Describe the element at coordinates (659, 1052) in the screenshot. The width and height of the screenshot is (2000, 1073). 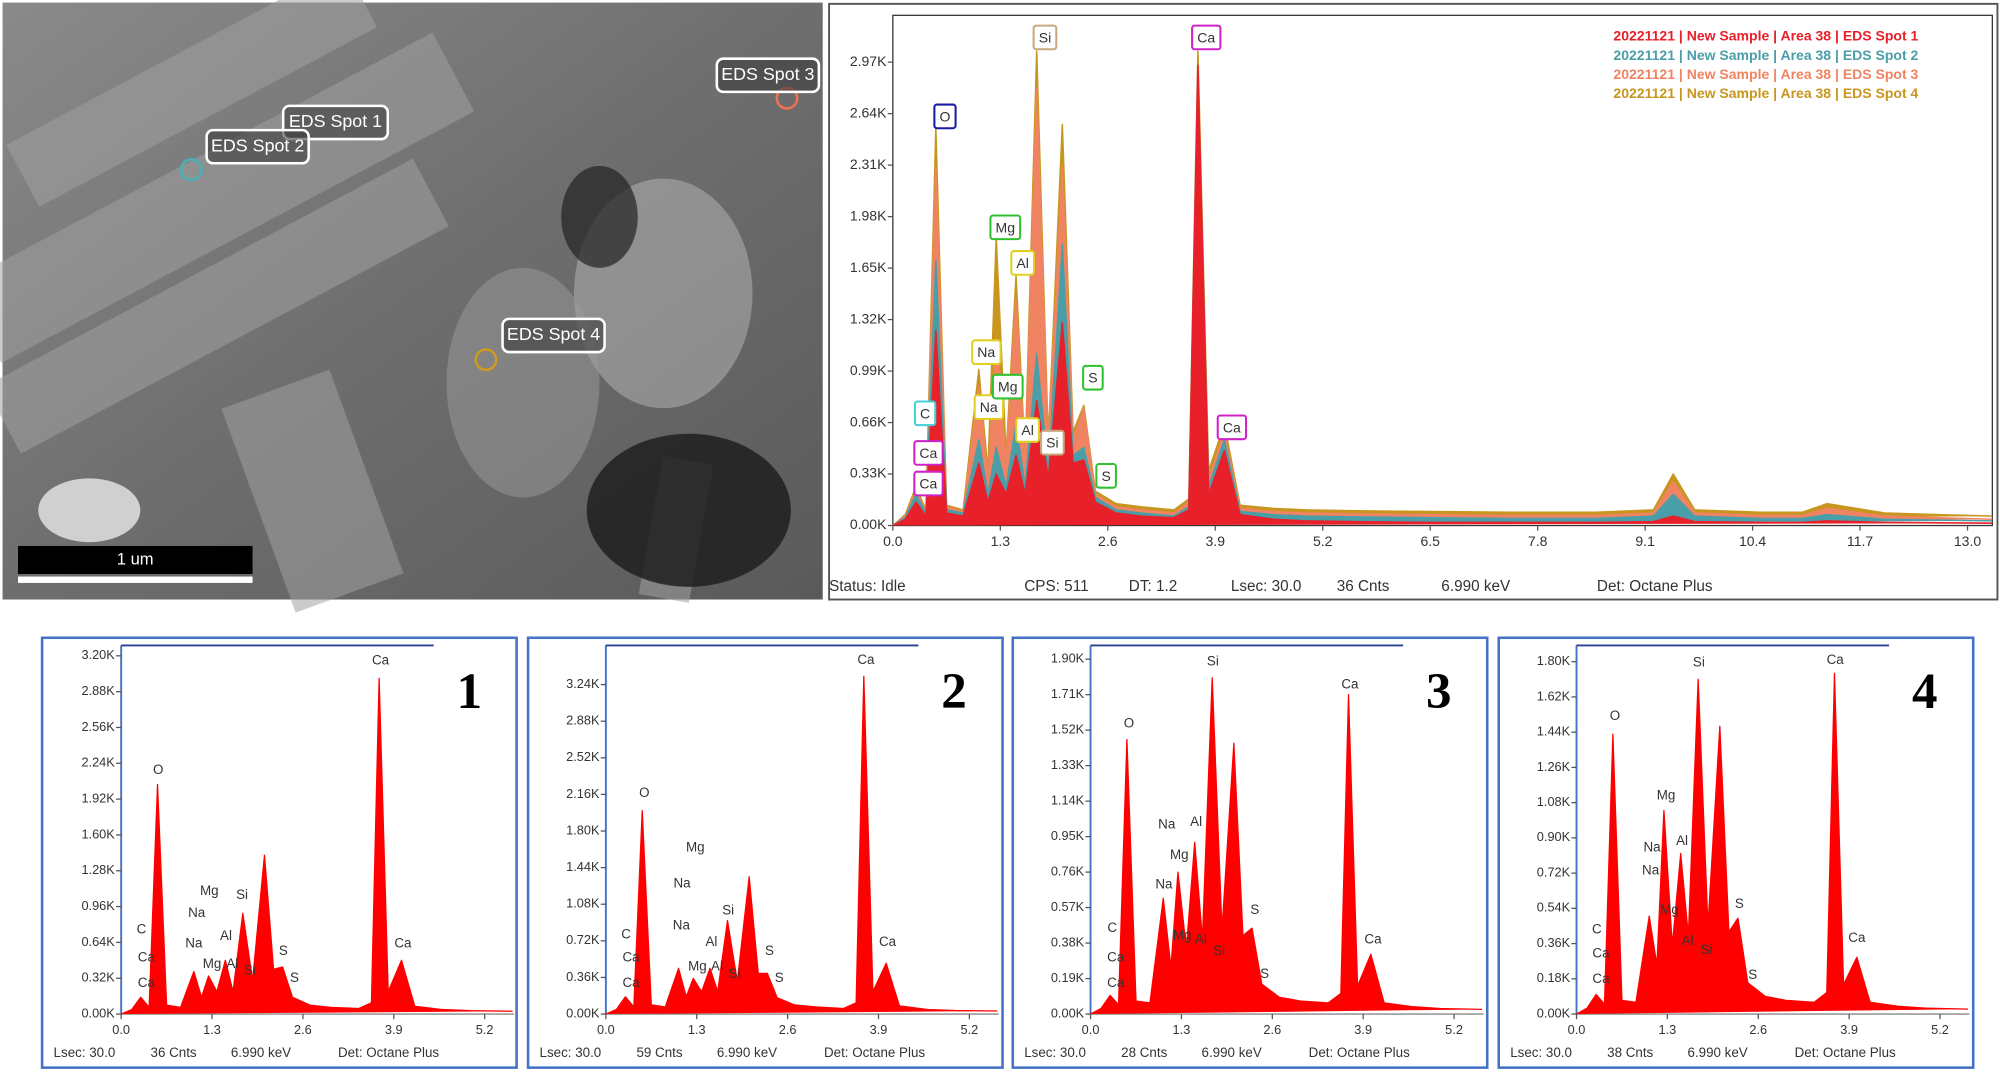
I see `status-text: 59 Cnts` at that location.